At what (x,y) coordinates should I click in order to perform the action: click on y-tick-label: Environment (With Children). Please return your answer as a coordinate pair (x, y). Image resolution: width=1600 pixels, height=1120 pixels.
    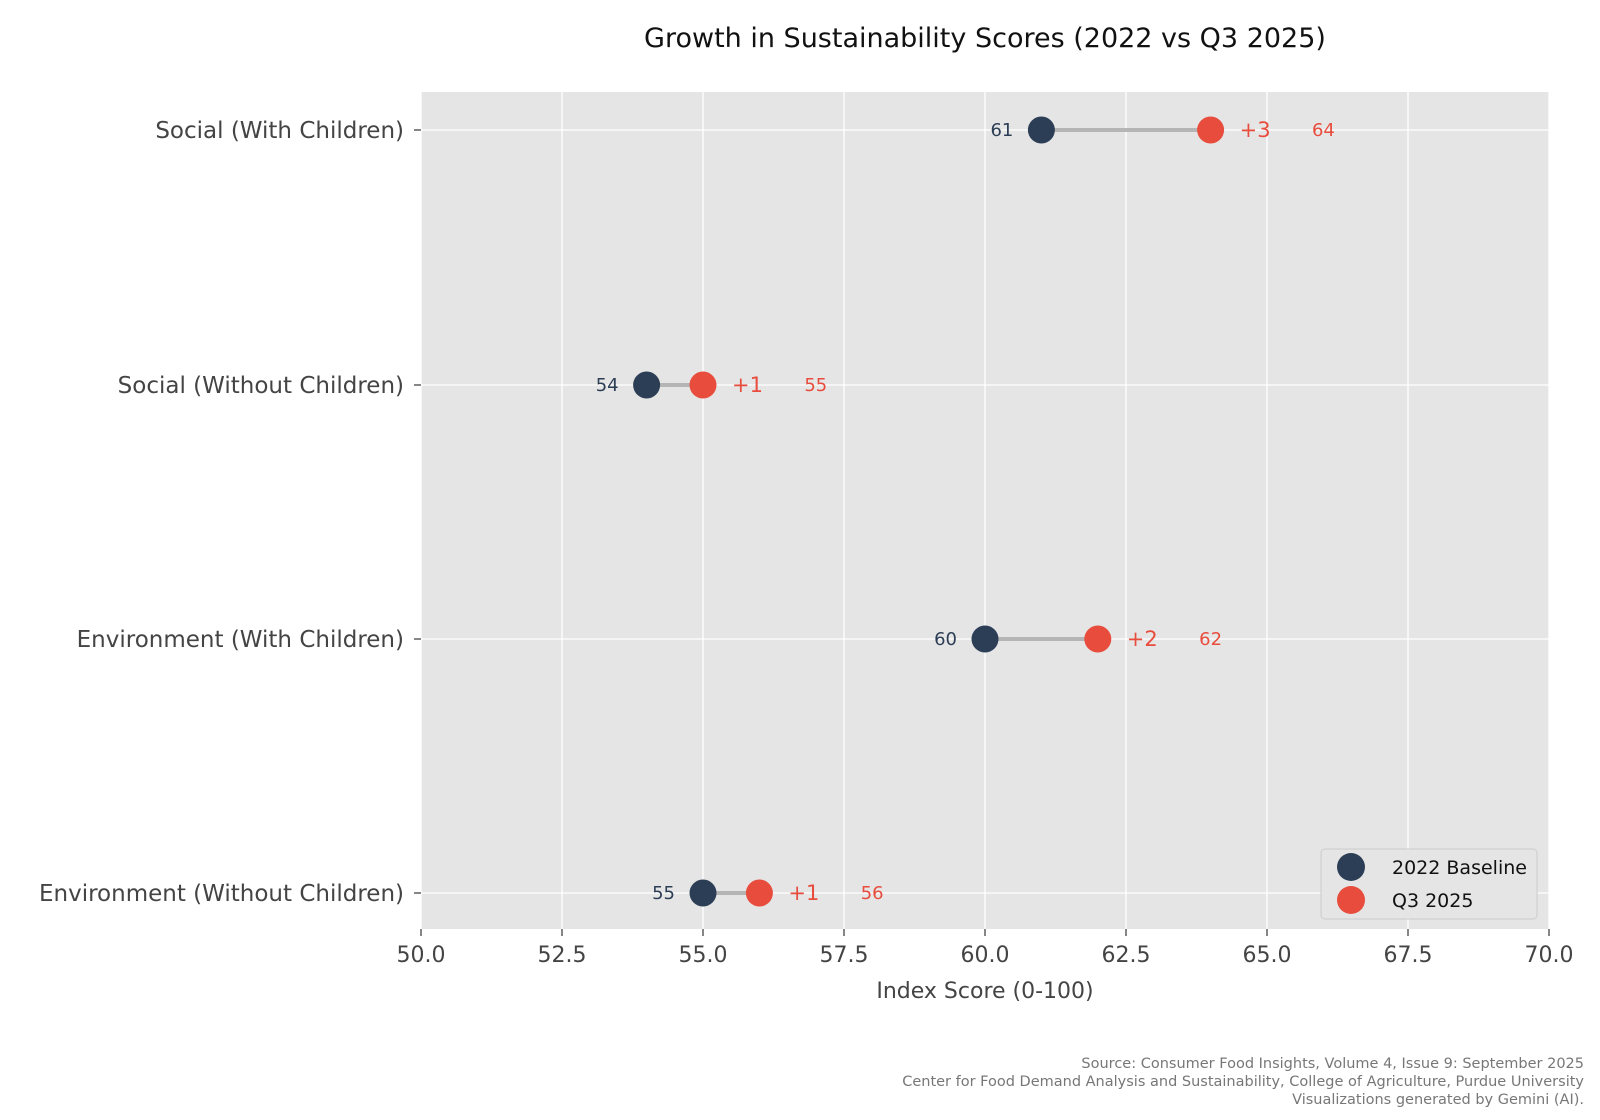
    Looking at the image, I should click on (240, 640).